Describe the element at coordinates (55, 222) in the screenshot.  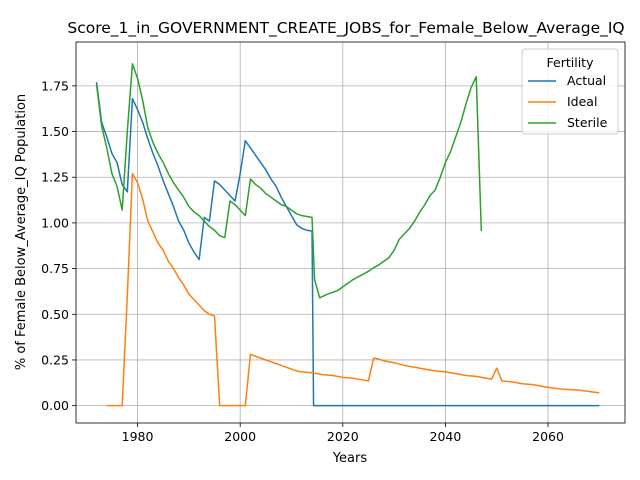
I see `y-tick-label: 1.00` at that location.